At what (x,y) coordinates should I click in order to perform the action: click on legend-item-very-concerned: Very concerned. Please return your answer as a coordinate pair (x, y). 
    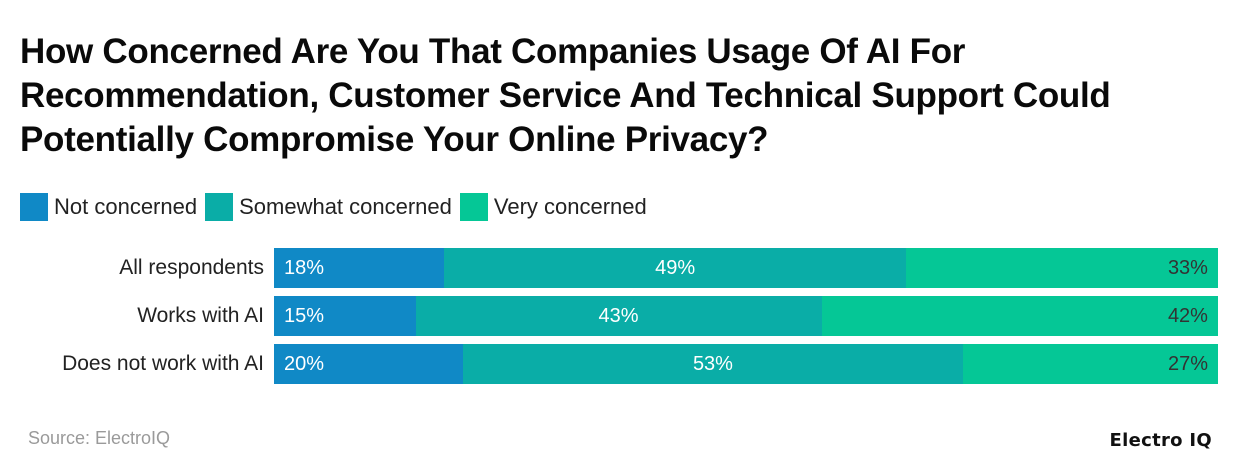
    Looking at the image, I should click on (553, 207).